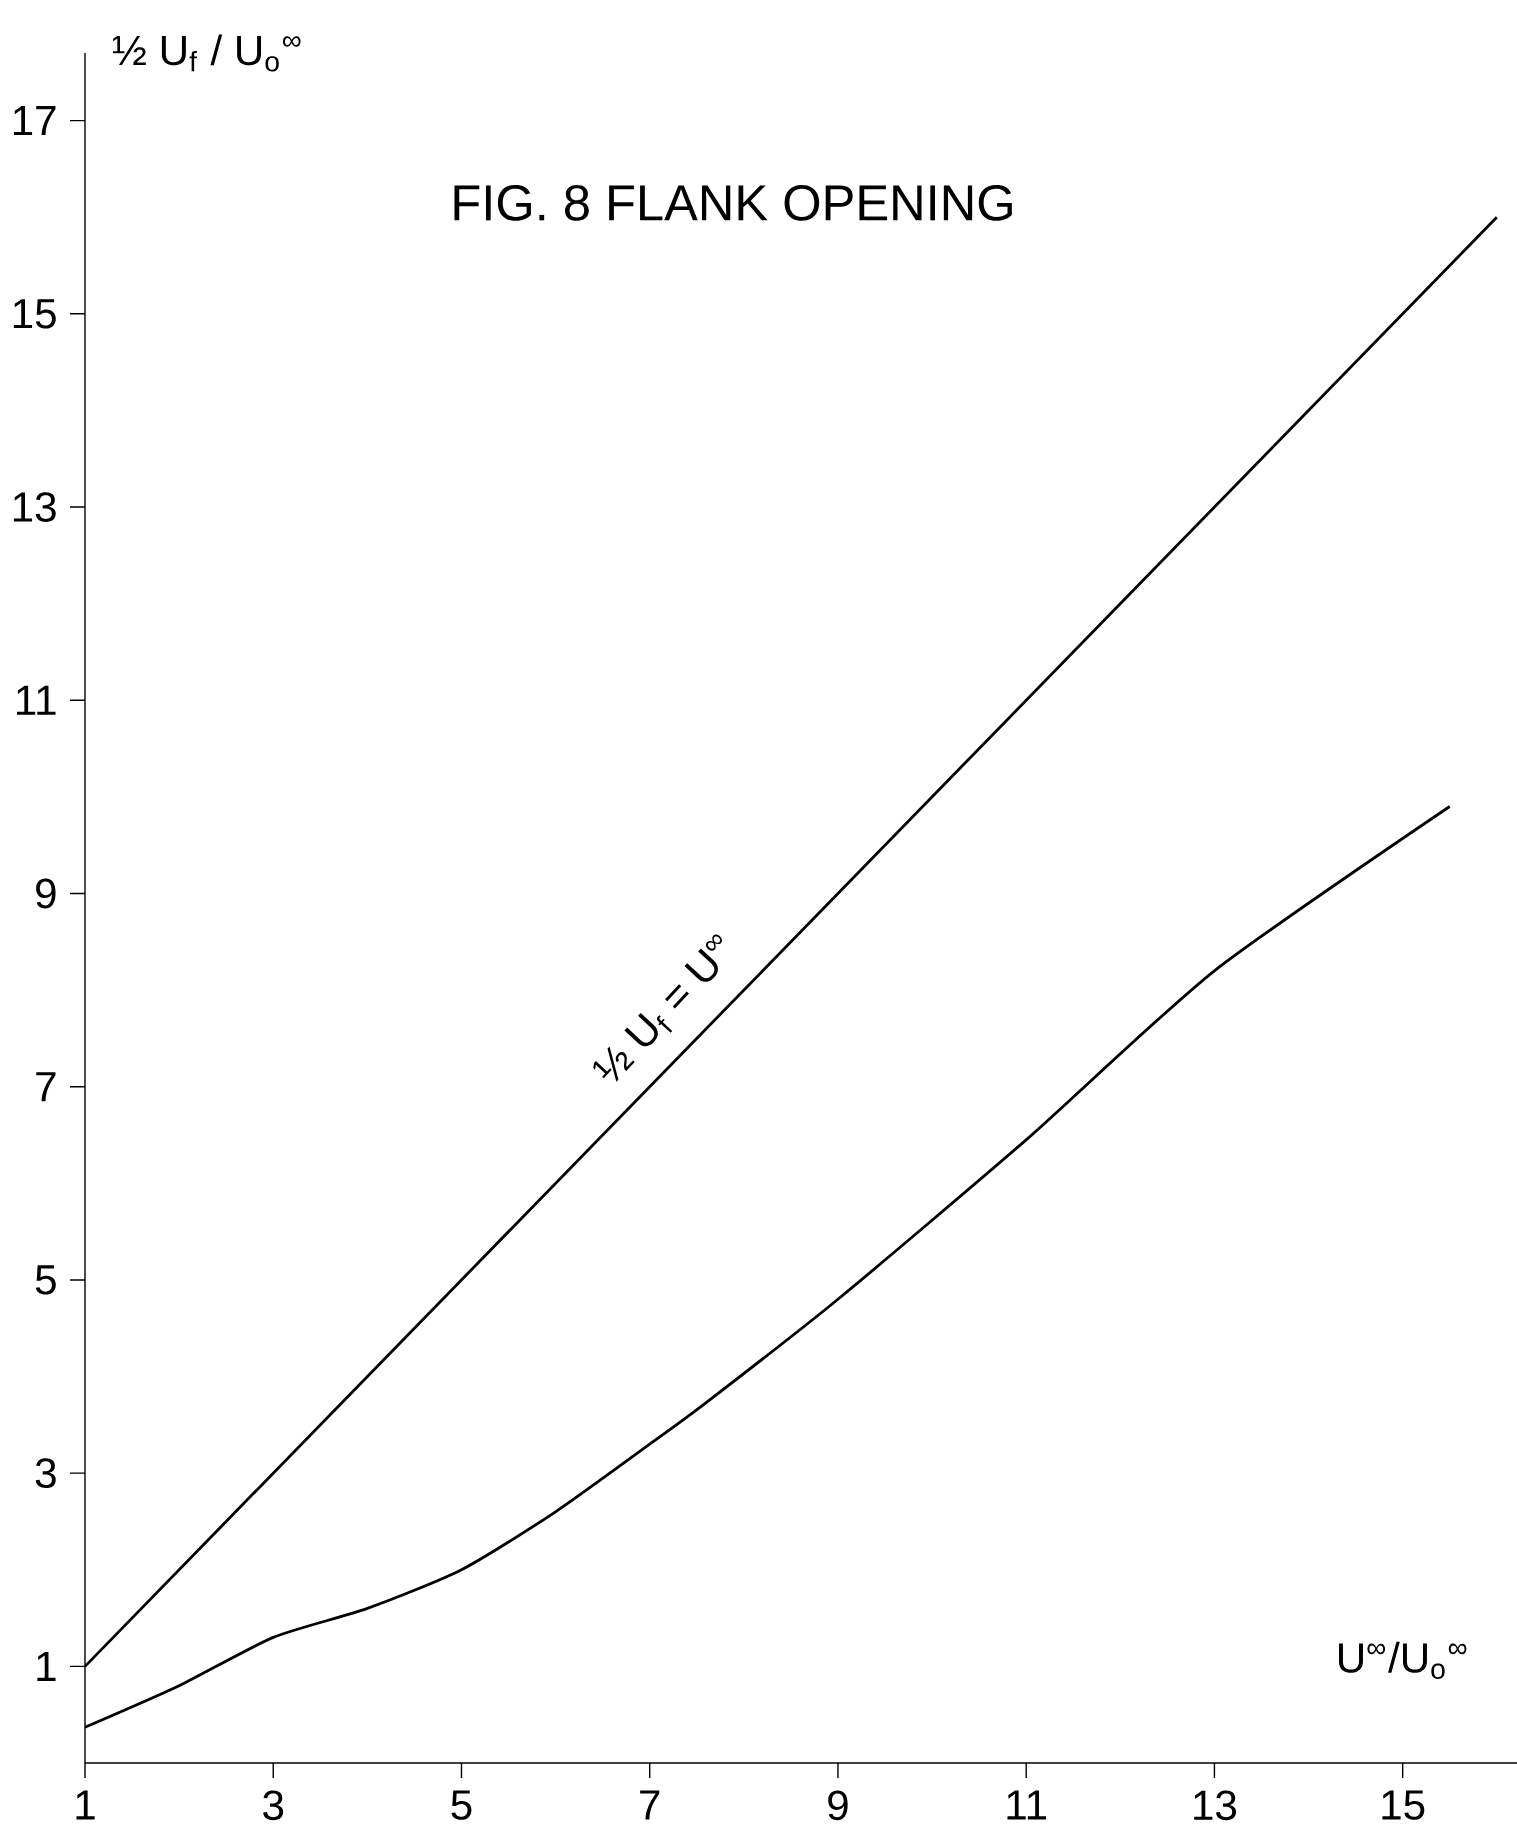 The height and width of the screenshot is (1843, 1517). What do you see at coordinates (1403, 1660) in the screenshot?
I see `x-axis-title: U$^{∞}$/U$_{o}$∞` at bounding box center [1403, 1660].